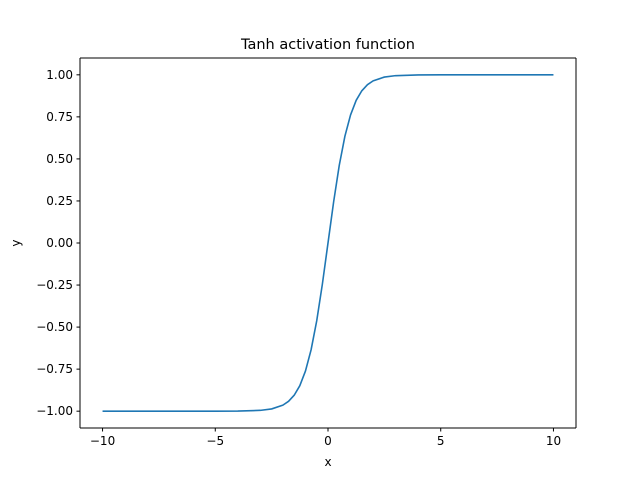 The width and height of the screenshot is (640, 480). I want to click on y-tick-label: −0.50, so click(54, 327).